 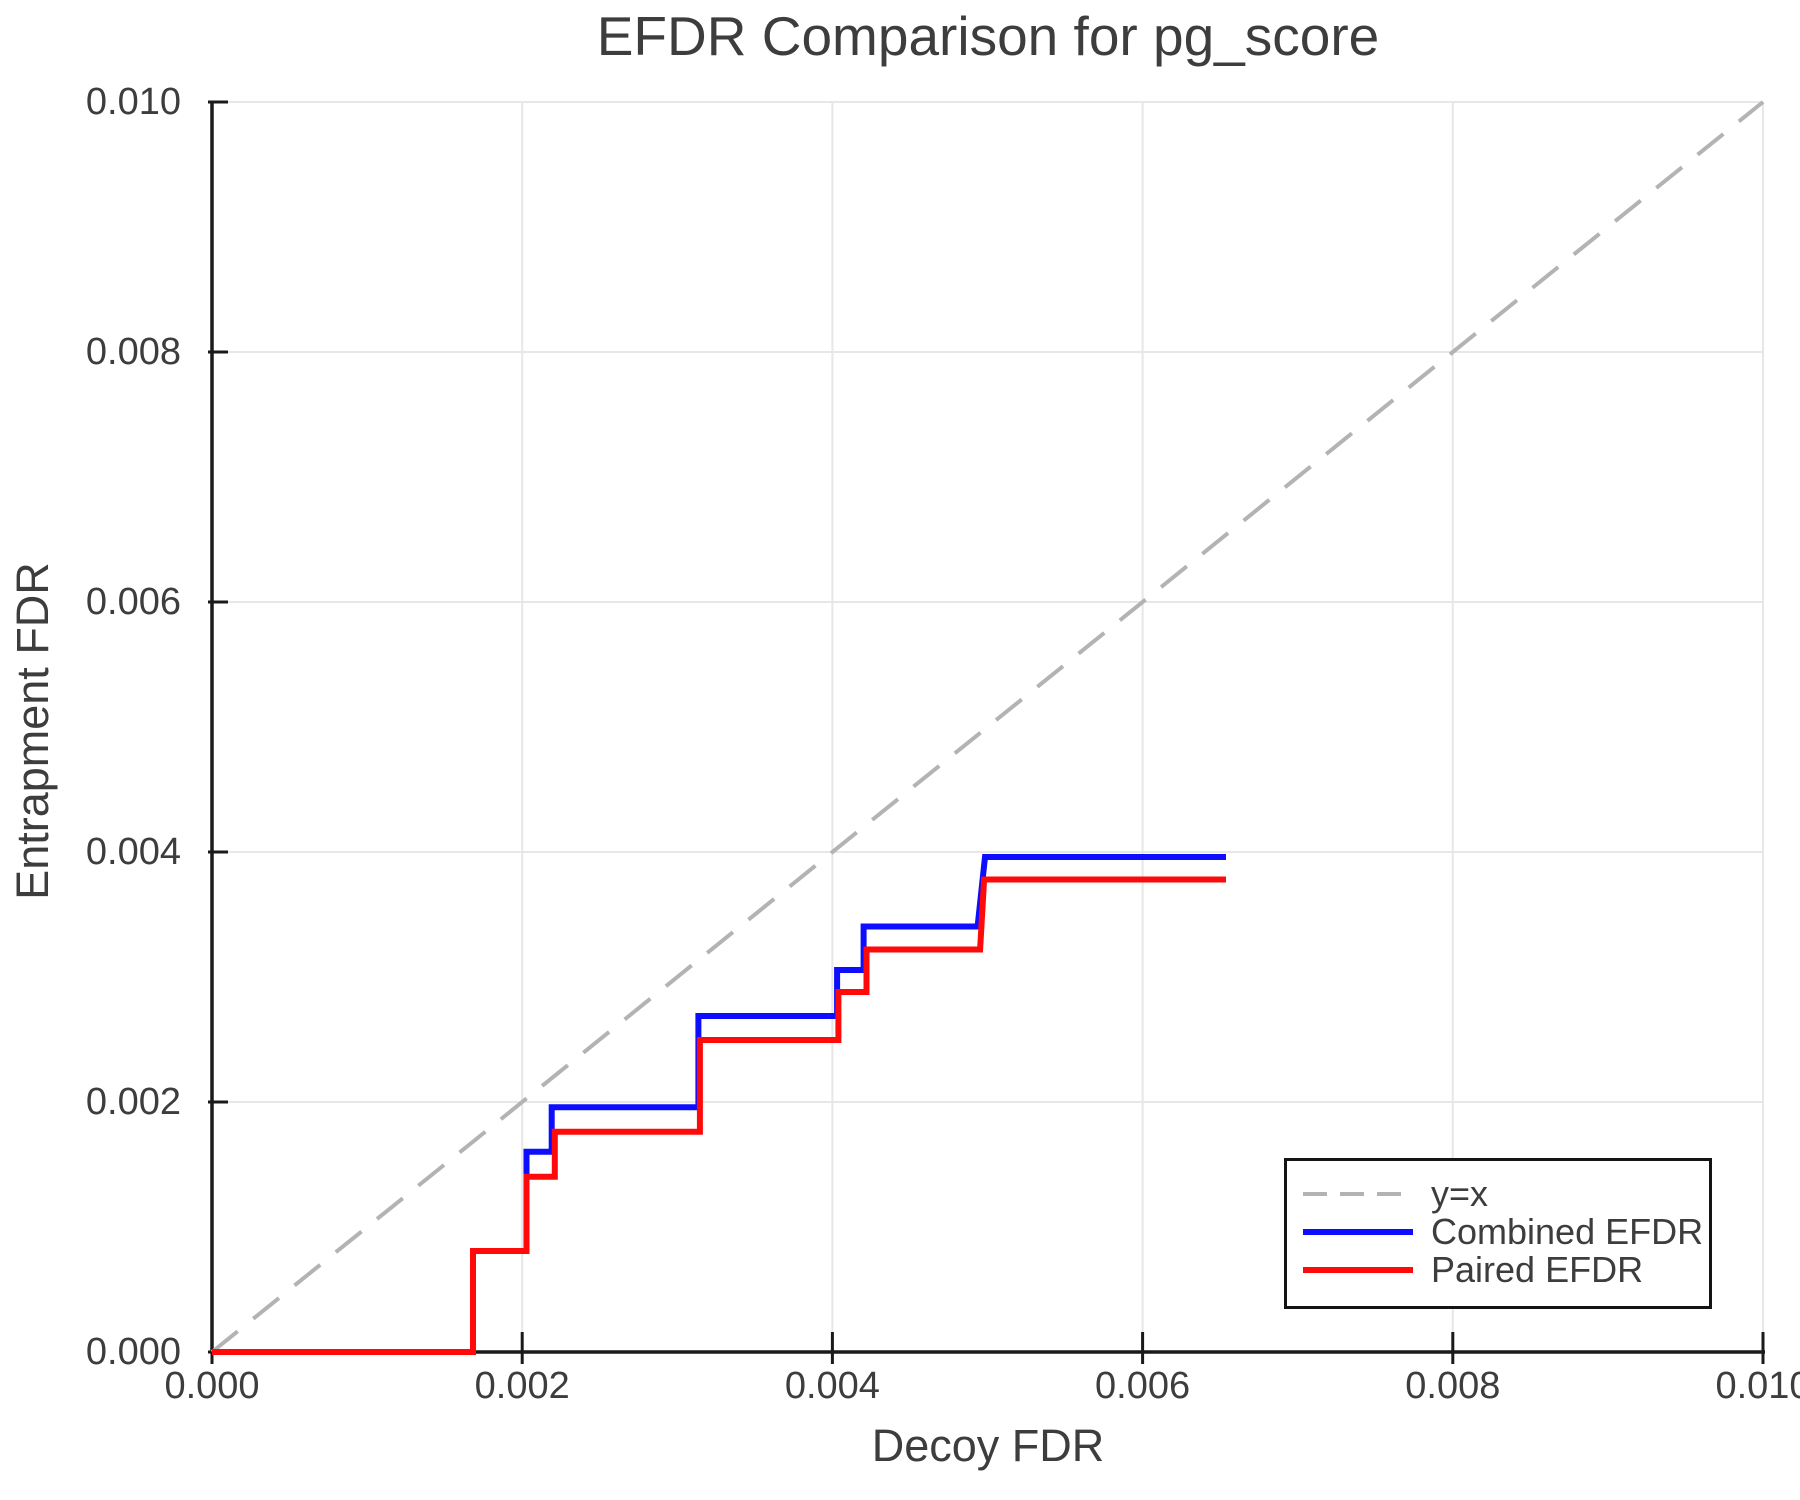 What do you see at coordinates (133, 852) in the screenshot?
I see `y-tick-label: 0.004` at bounding box center [133, 852].